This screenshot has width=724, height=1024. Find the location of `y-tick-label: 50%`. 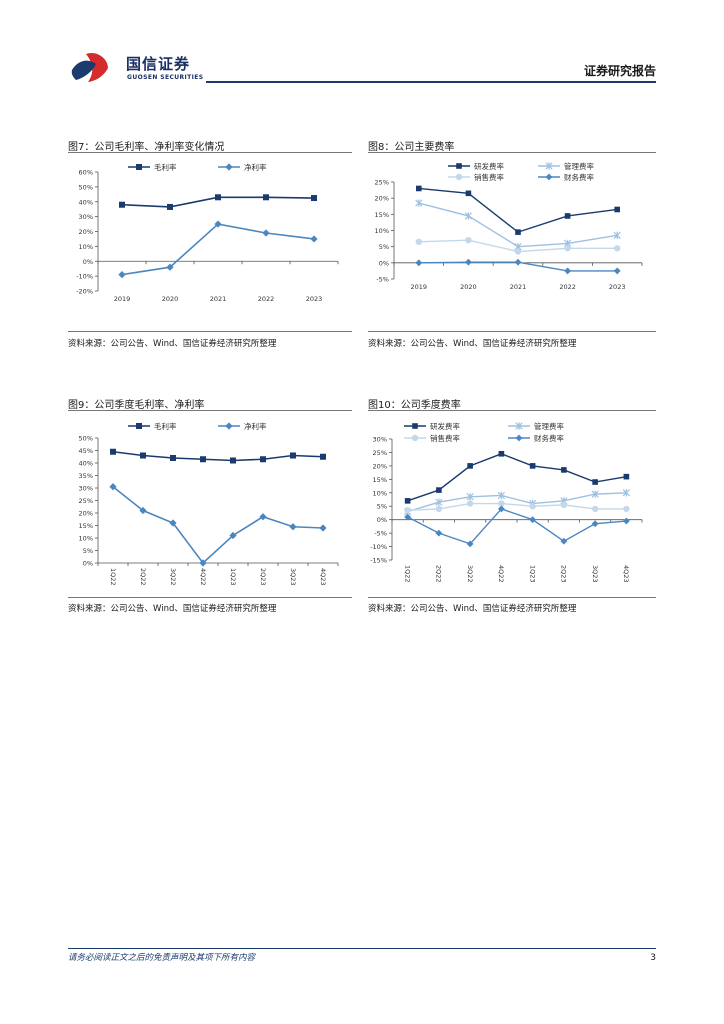

y-tick-label: 50% is located at coordinates (86, 187).